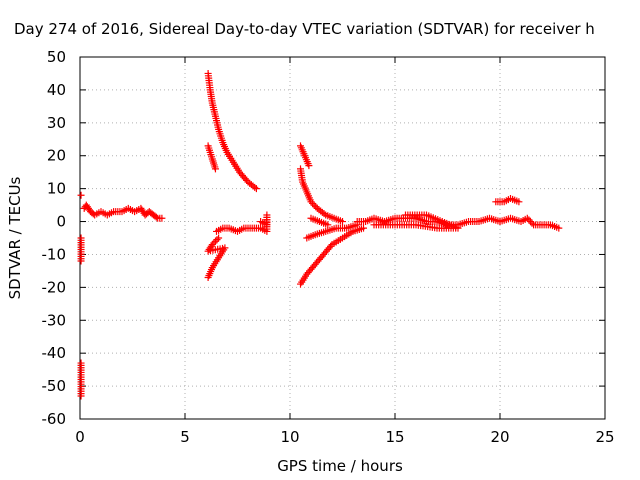 The width and height of the screenshot is (640, 480). What do you see at coordinates (61, 222) in the screenshot?
I see `y-tick-label: 0` at bounding box center [61, 222].